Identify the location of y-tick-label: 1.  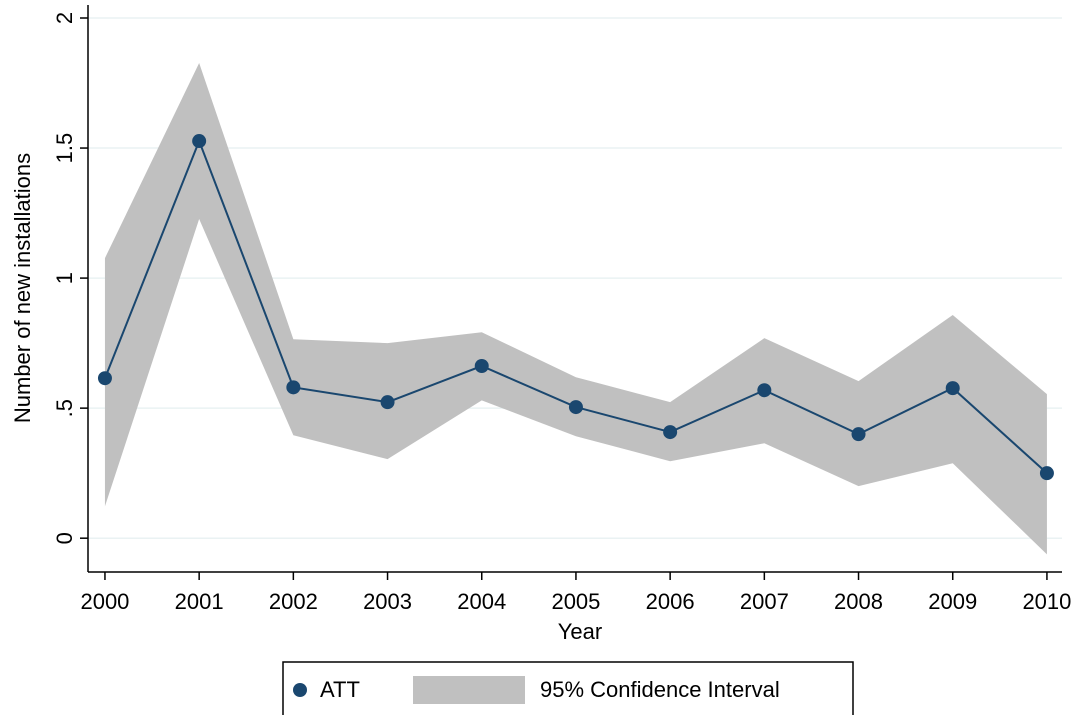
(64, 278).